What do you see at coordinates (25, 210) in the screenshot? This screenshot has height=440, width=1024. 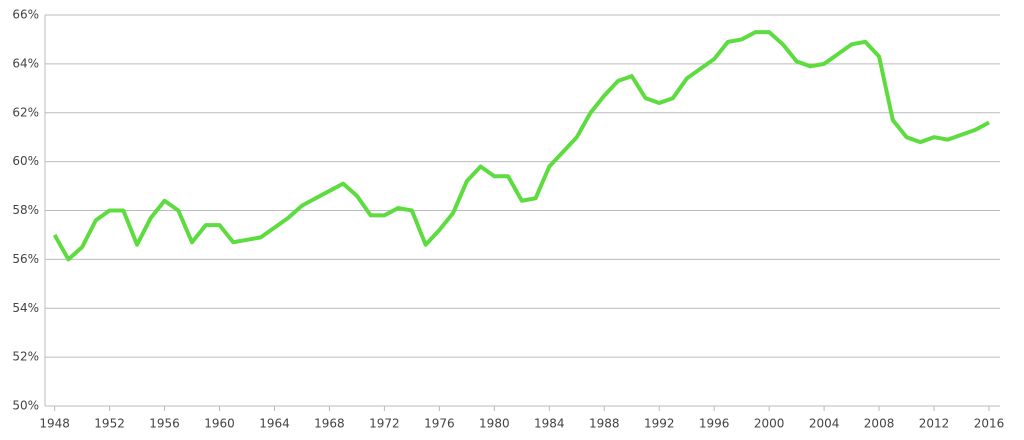 I see `y-tick-label: 58%` at bounding box center [25, 210].